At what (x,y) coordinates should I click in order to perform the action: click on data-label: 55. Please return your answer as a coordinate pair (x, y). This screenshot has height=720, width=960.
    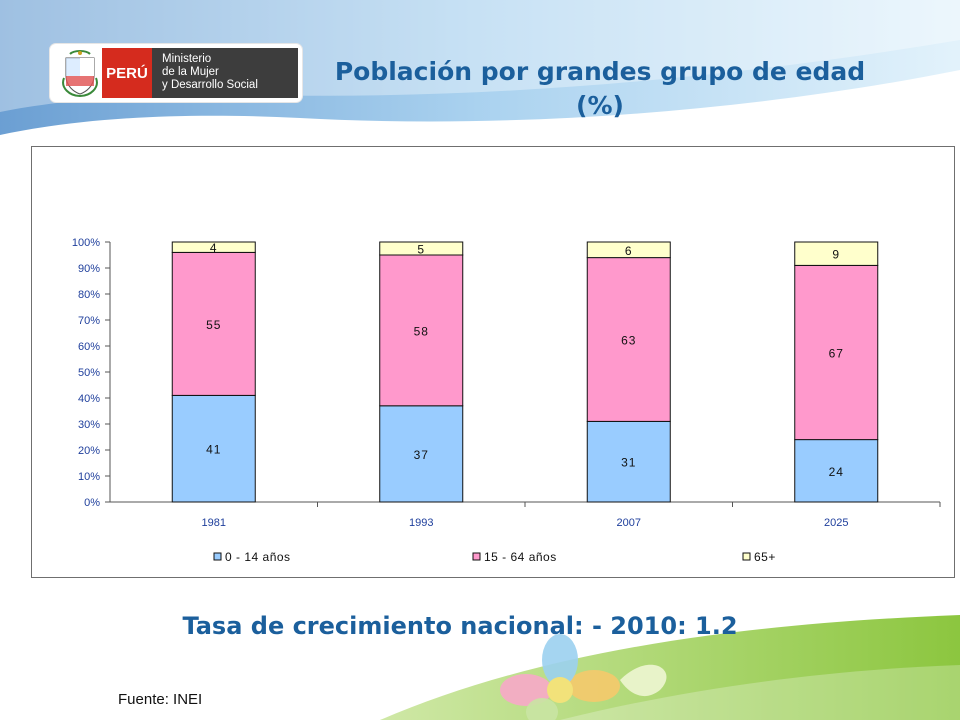
    Looking at the image, I should click on (213, 325).